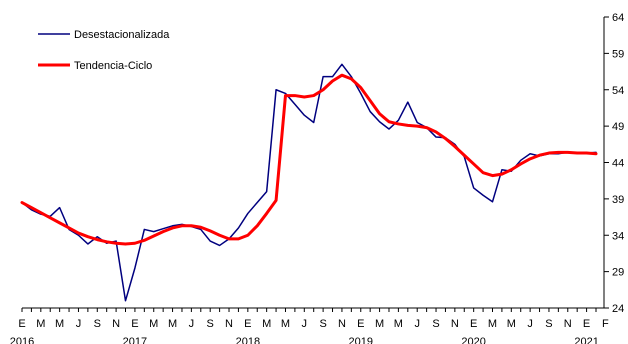 The width and height of the screenshot is (628, 344). What do you see at coordinates (618, 54) in the screenshot?
I see `y-tick-label: 59` at bounding box center [618, 54].